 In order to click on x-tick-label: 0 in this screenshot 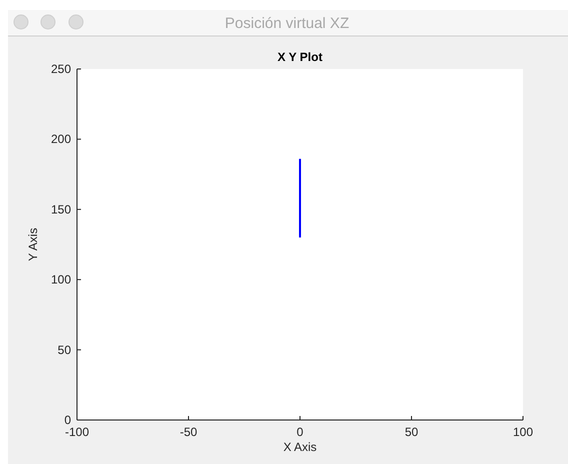, I will do `click(300, 432)`.